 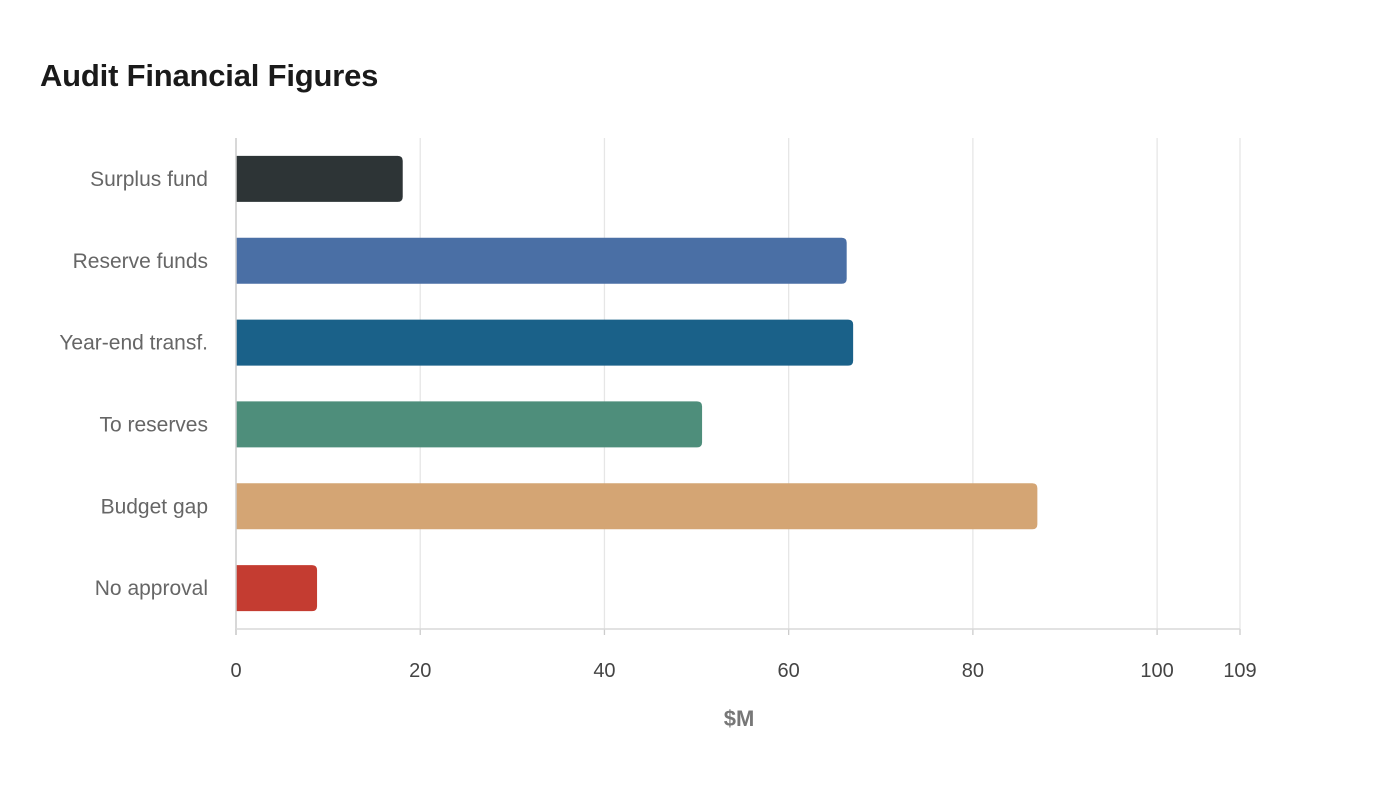 What do you see at coordinates (604, 671) in the screenshot?
I see `x-tick-label: 40` at bounding box center [604, 671].